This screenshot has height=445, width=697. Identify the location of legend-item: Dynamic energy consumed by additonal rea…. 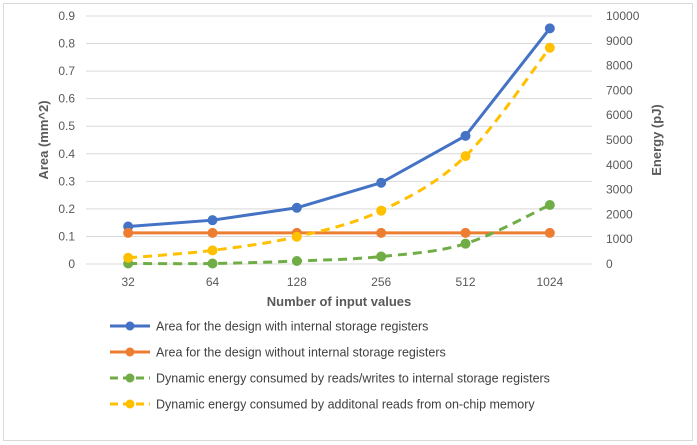
(322, 405).